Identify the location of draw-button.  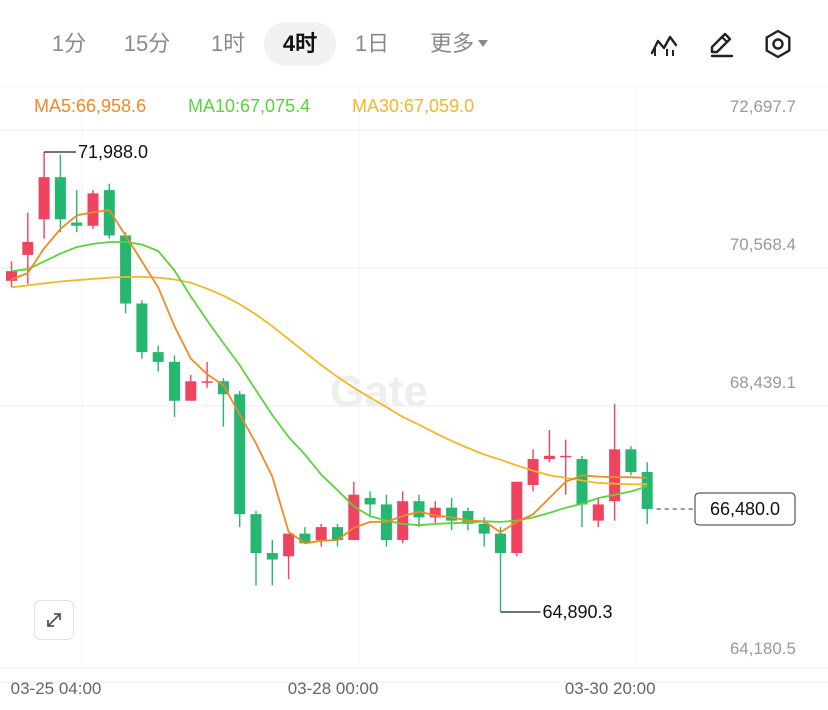
(721, 44).